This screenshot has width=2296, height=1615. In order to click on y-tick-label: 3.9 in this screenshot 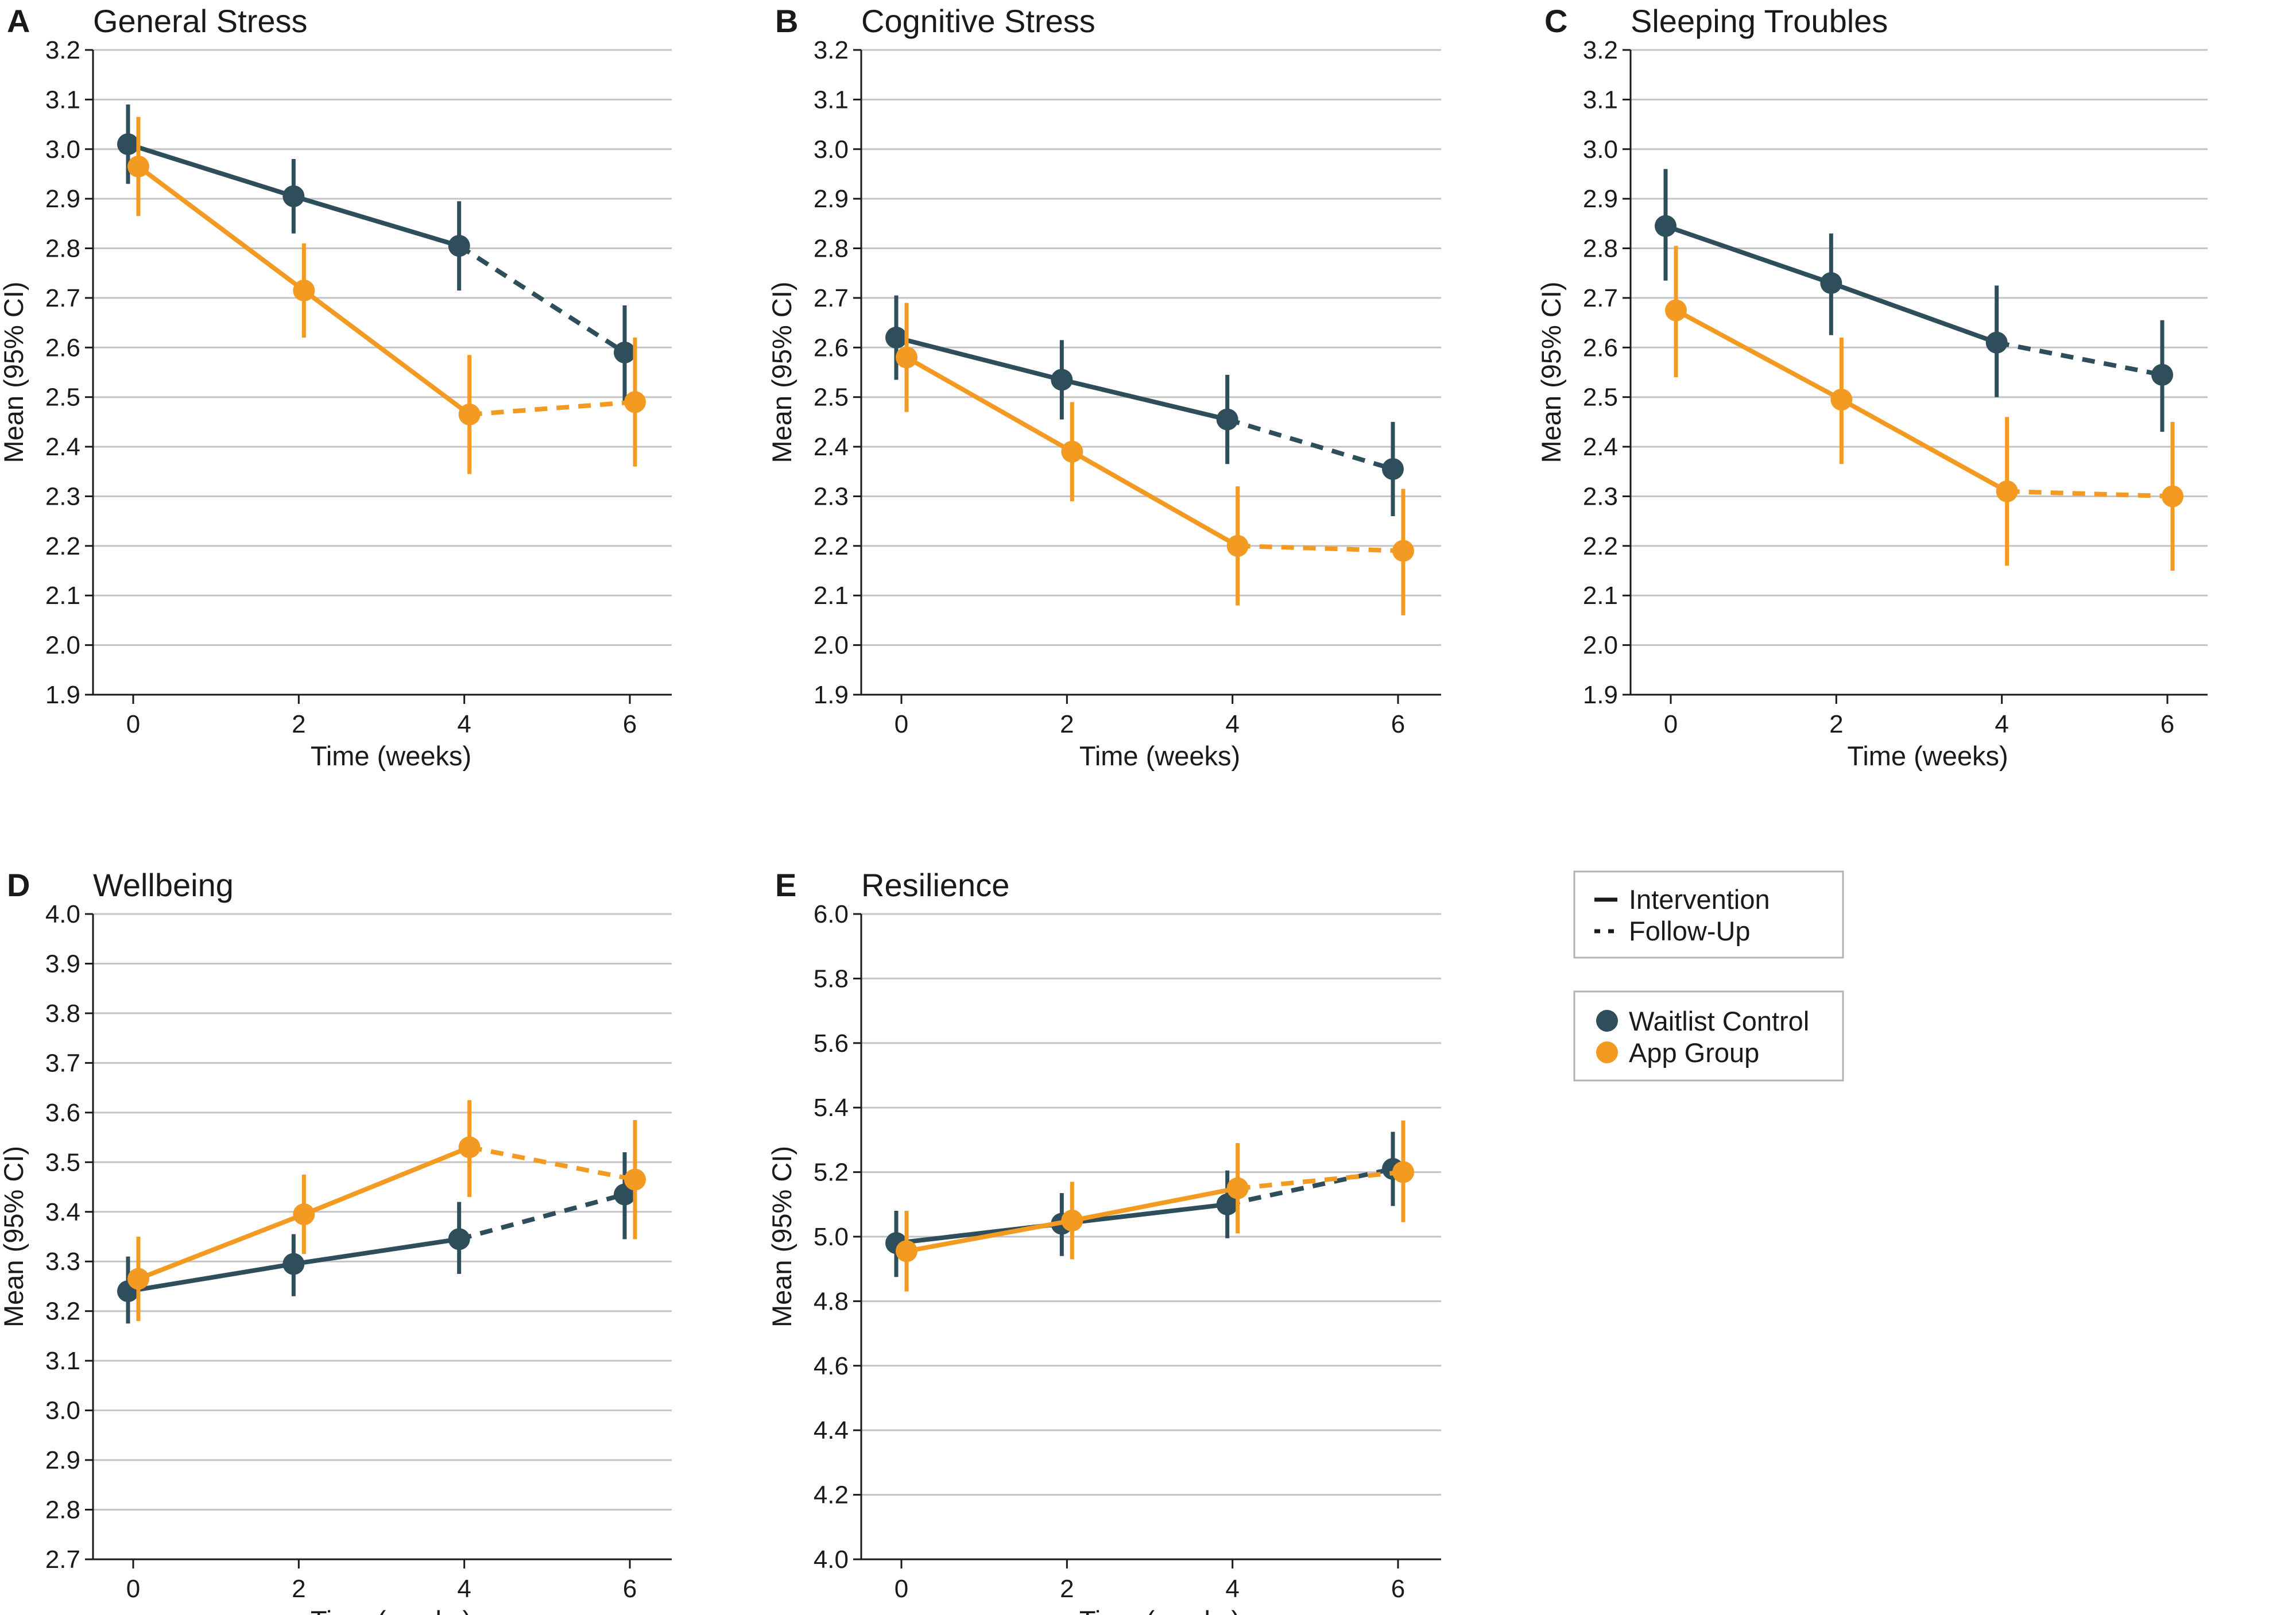, I will do `click(63, 964)`.